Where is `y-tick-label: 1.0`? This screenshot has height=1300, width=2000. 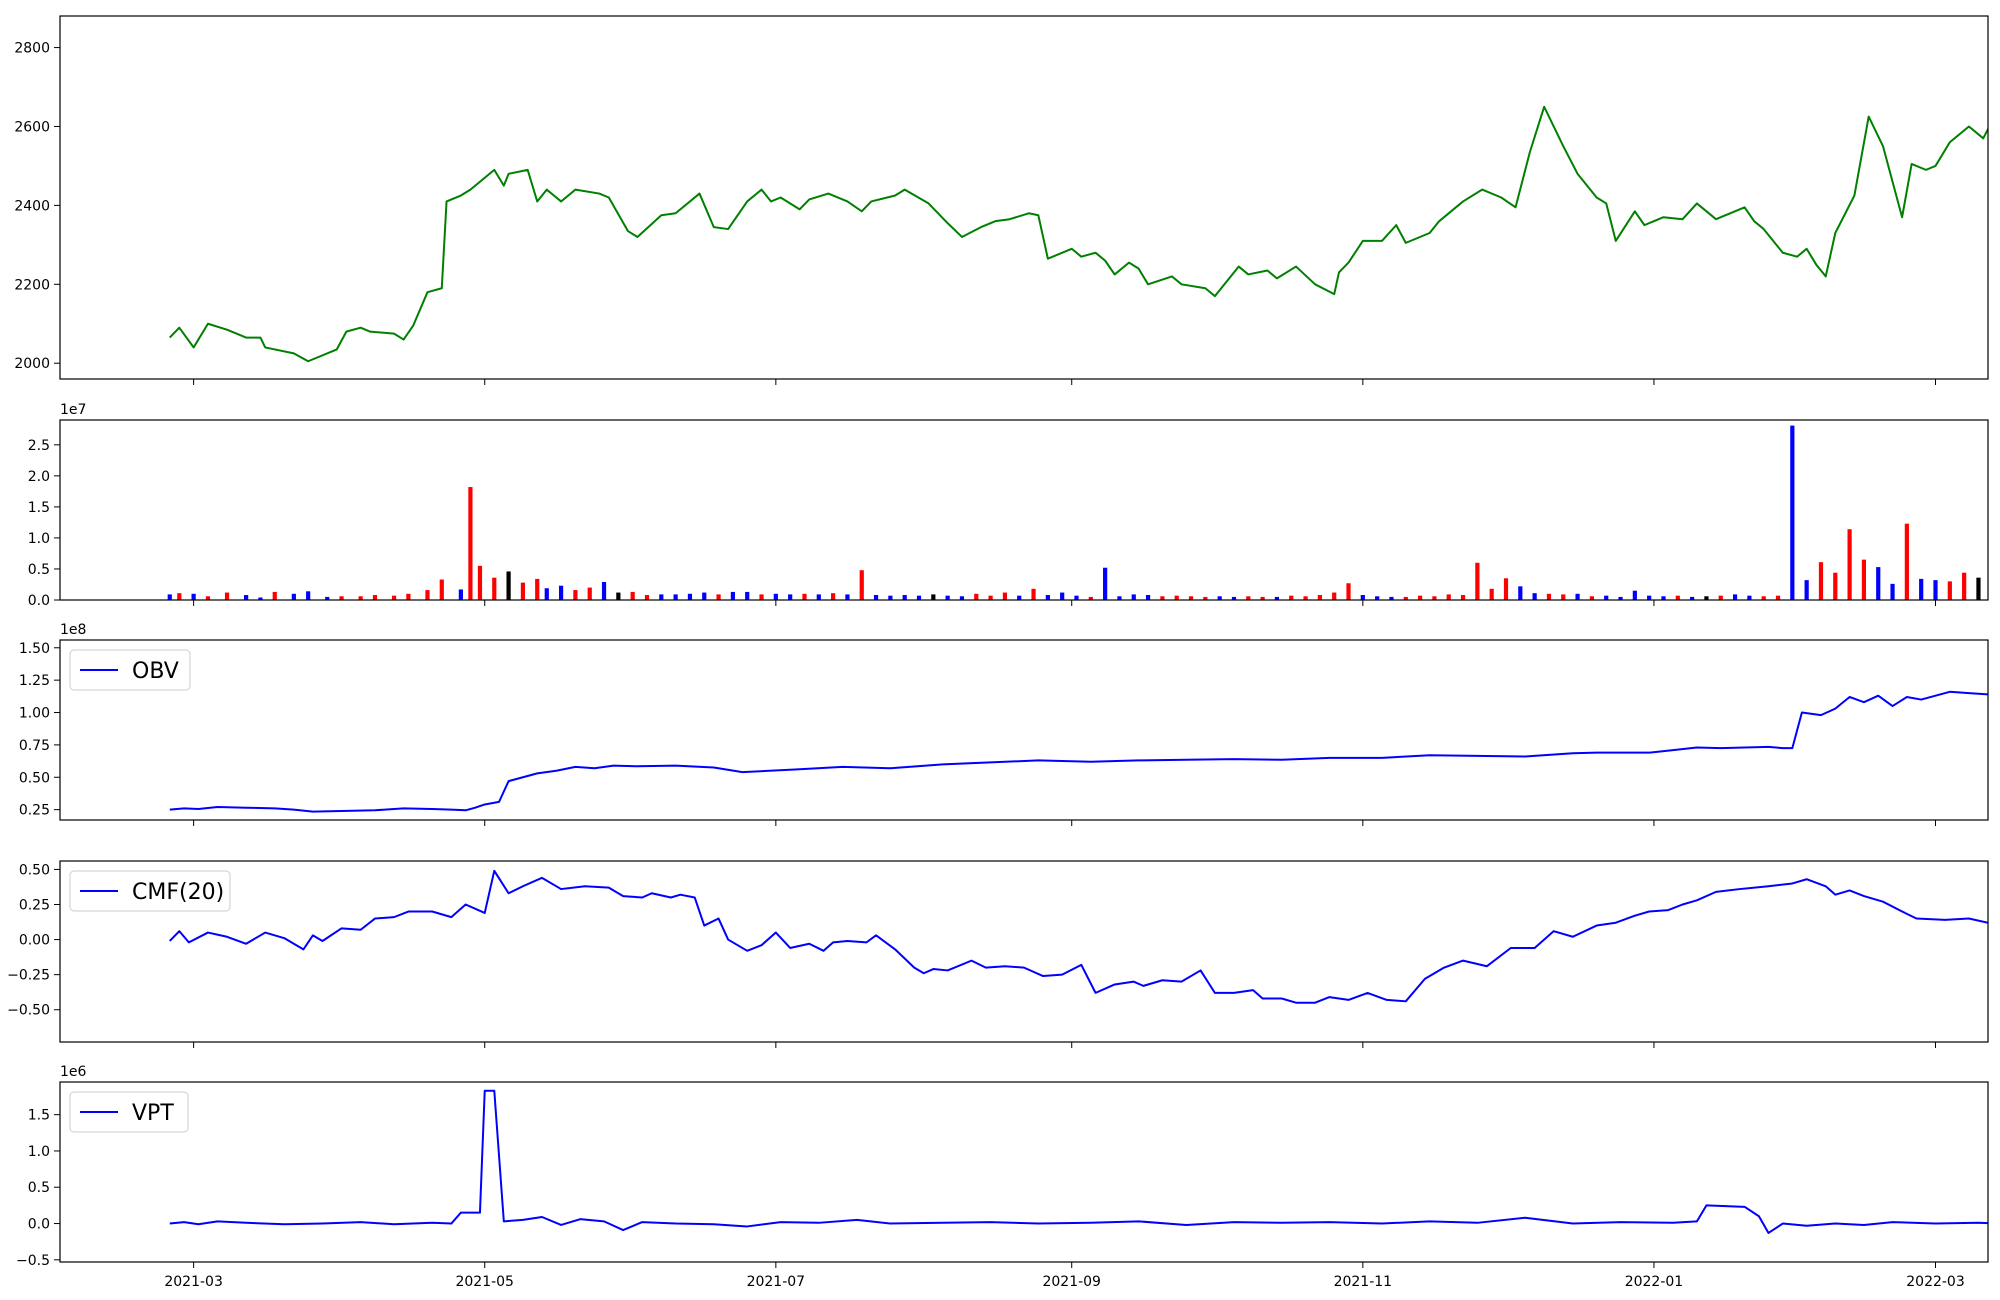 y-tick-label: 1.0 is located at coordinates (39, 539).